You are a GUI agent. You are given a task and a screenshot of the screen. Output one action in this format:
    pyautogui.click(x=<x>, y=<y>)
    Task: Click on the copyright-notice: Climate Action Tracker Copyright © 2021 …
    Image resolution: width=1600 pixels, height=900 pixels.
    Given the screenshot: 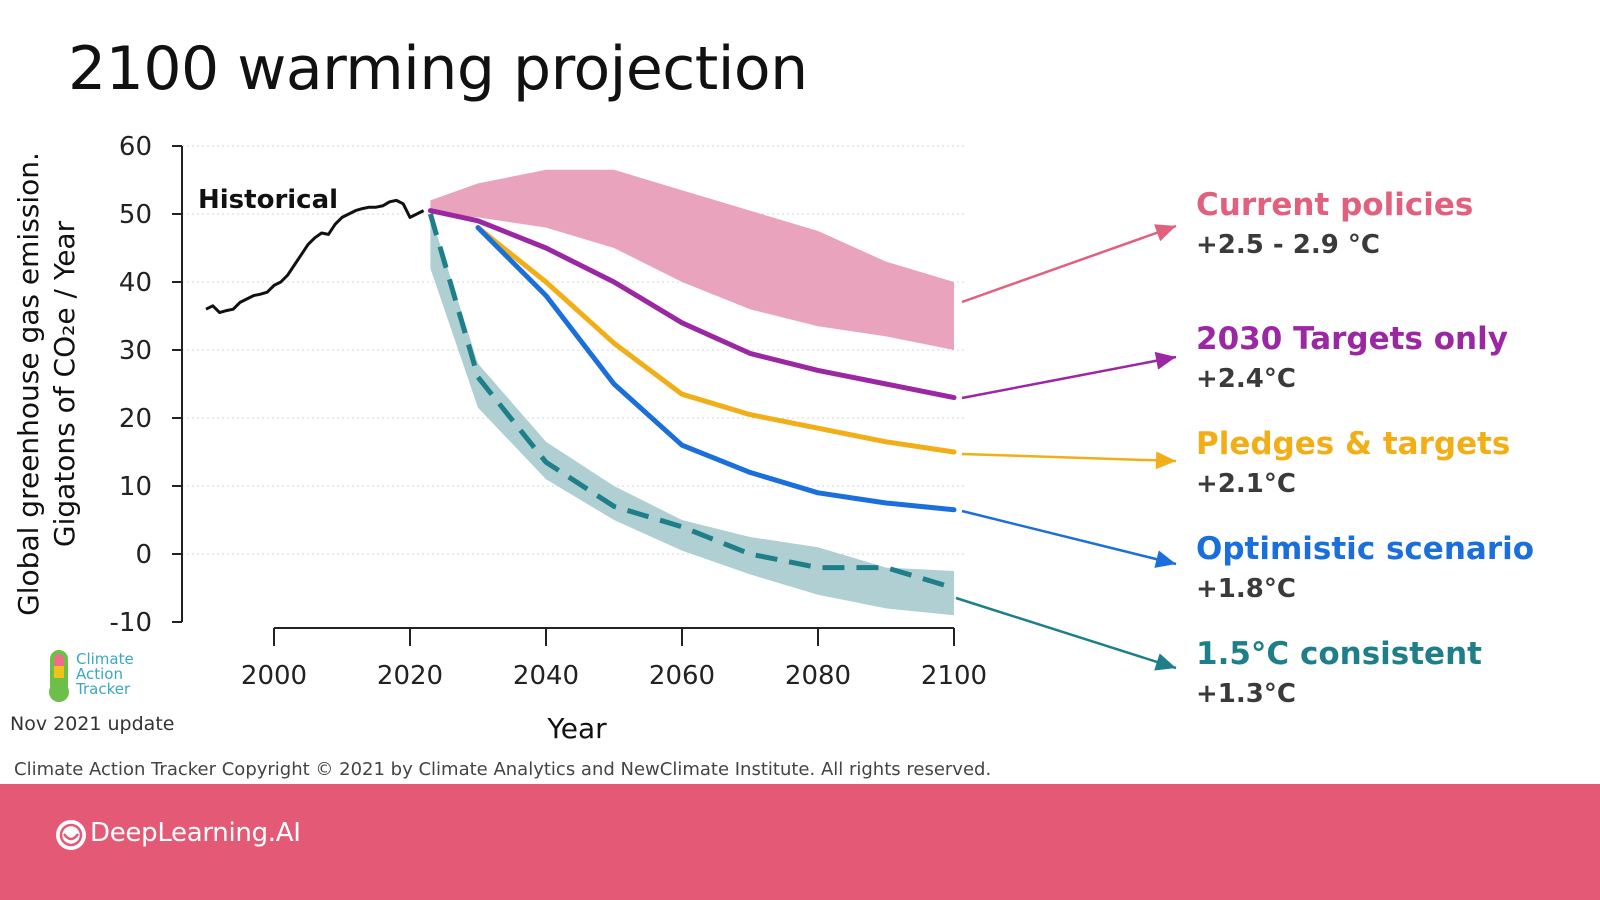 What is the action you would take?
    pyautogui.click(x=503, y=769)
    